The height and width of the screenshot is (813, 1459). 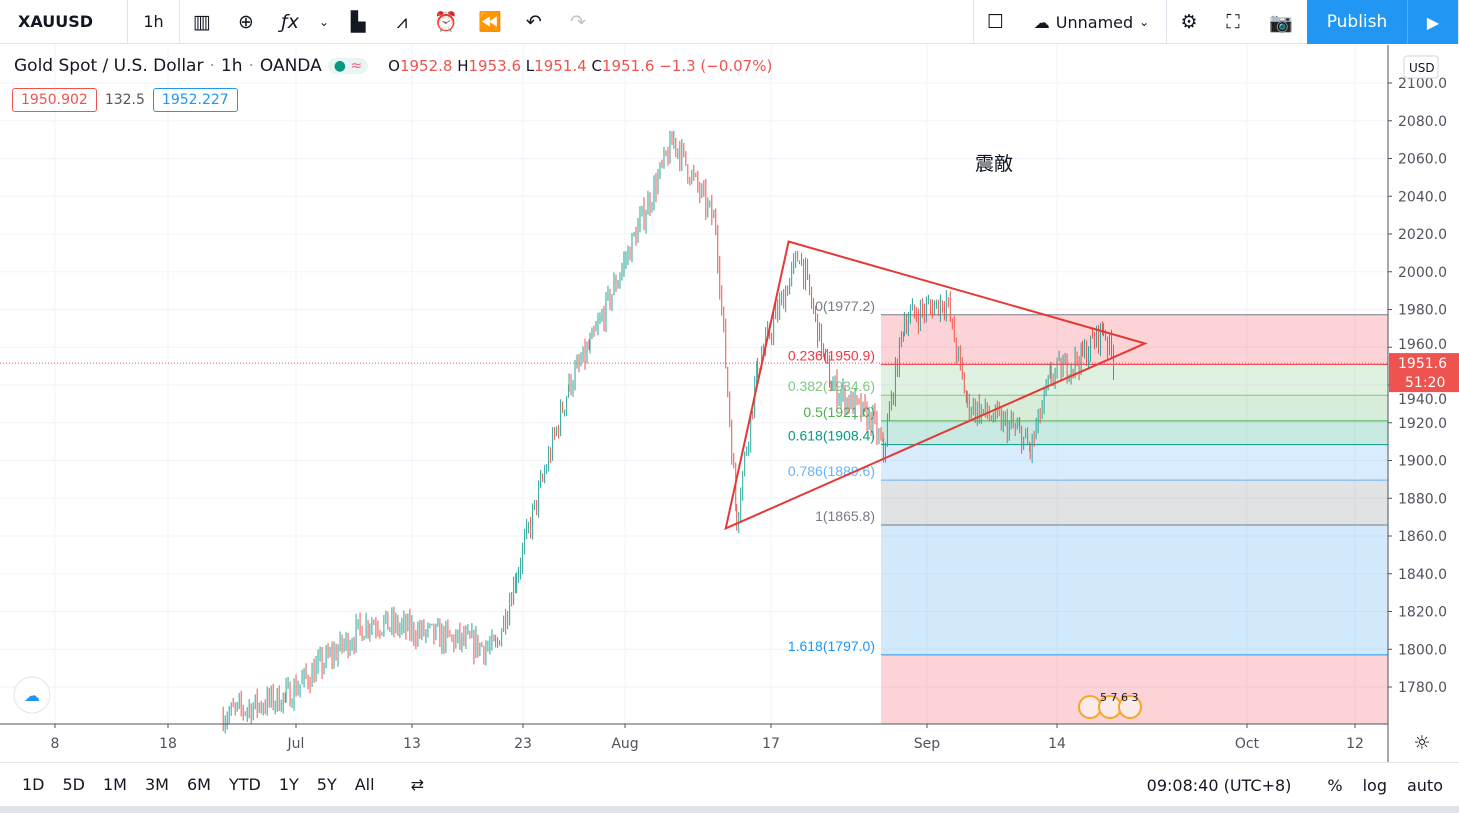 I want to click on time-tick-label: 12, so click(x=1355, y=744).